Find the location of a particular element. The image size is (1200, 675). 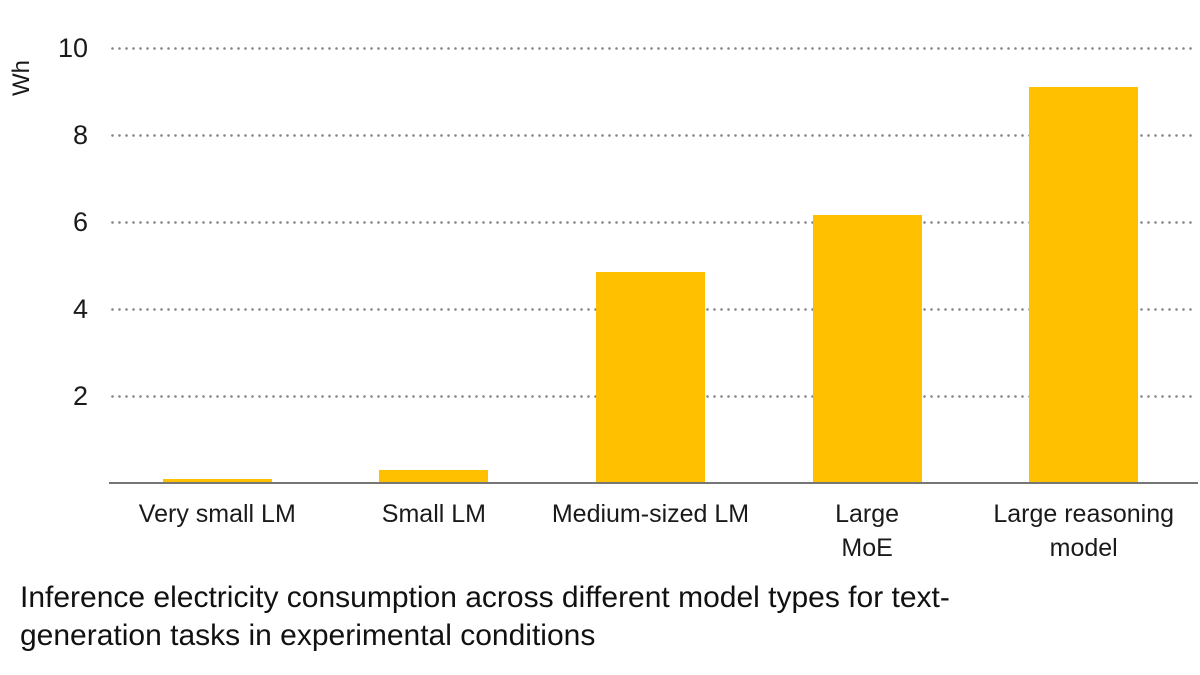

y-tick-label: 8 is located at coordinates (80, 135).